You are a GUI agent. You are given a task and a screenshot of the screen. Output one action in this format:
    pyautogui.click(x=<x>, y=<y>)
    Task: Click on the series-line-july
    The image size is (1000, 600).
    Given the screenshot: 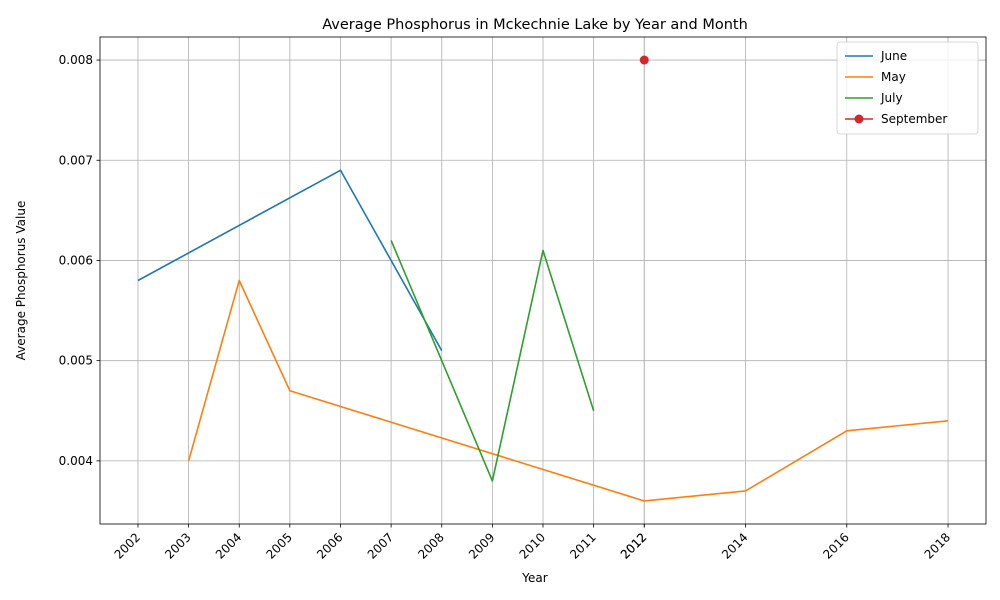 What is the action you would take?
    pyautogui.click(x=492, y=361)
    